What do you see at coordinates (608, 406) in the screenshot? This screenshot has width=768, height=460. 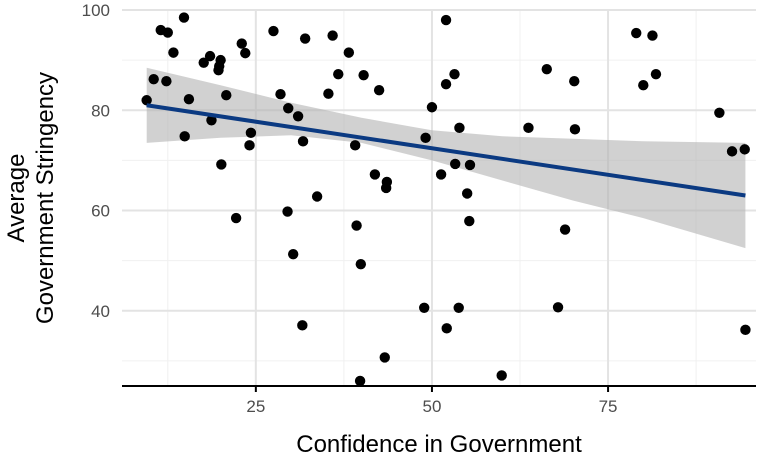 I see `x-tick-label: 75` at bounding box center [608, 406].